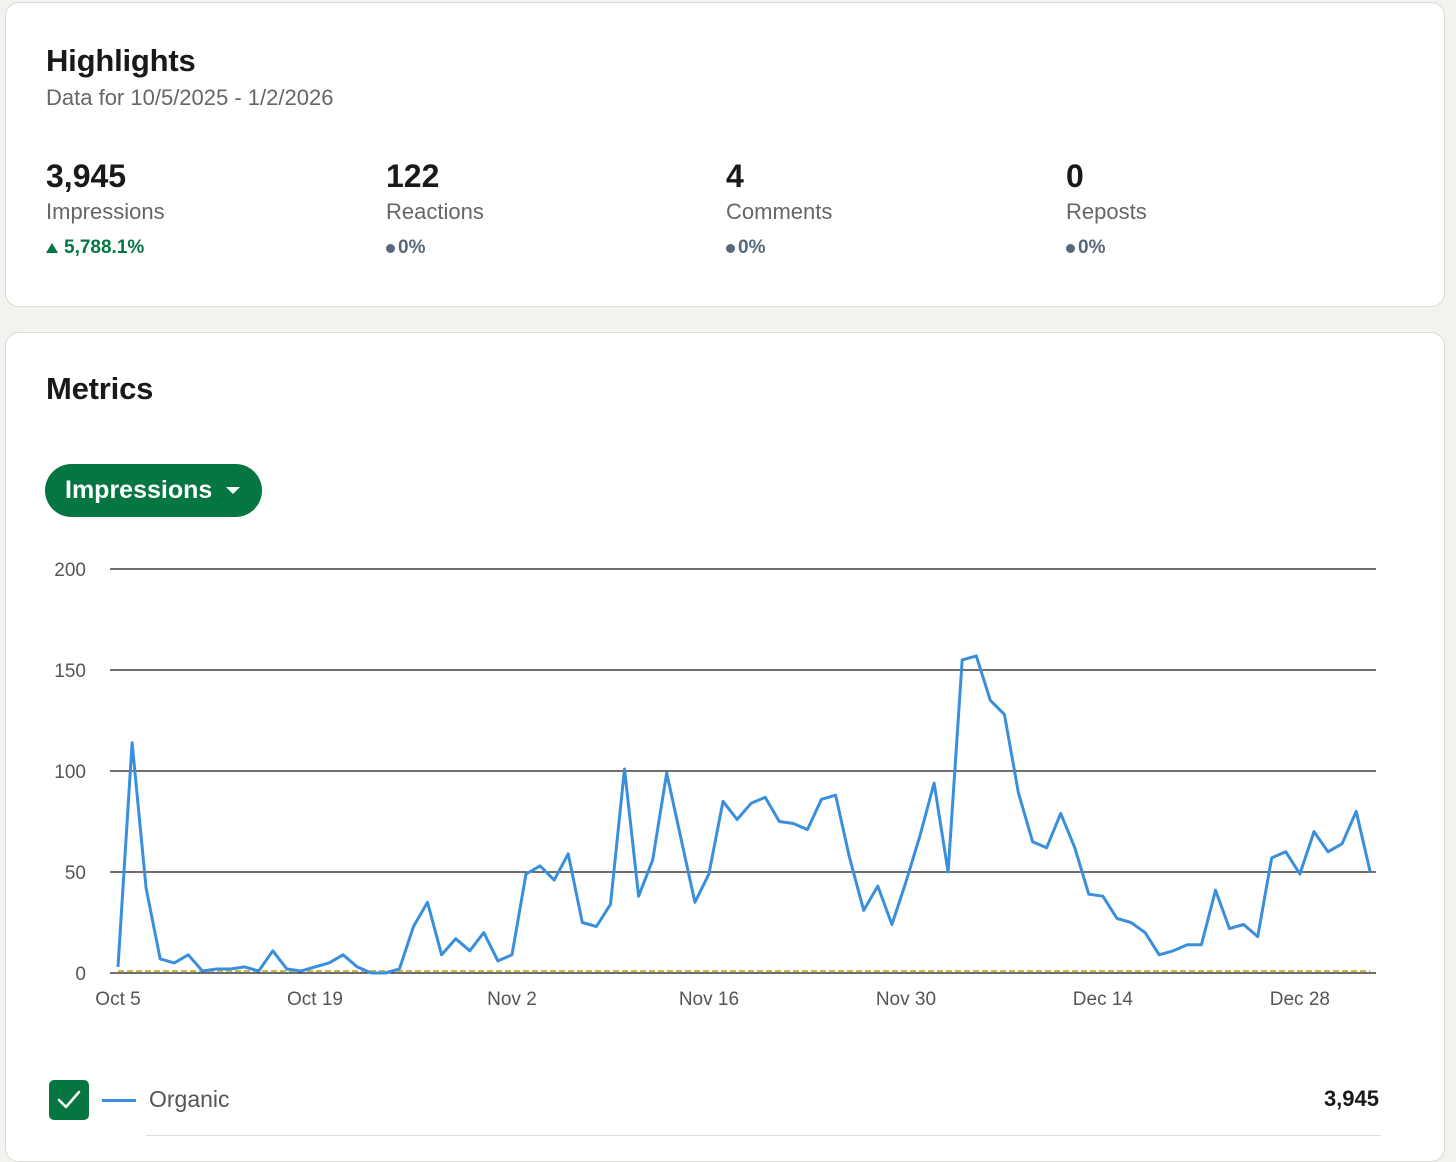 The width and height of the screenshot is (1456, 1162). I want to click on stat-change-value: 0%, so click(752, 247).